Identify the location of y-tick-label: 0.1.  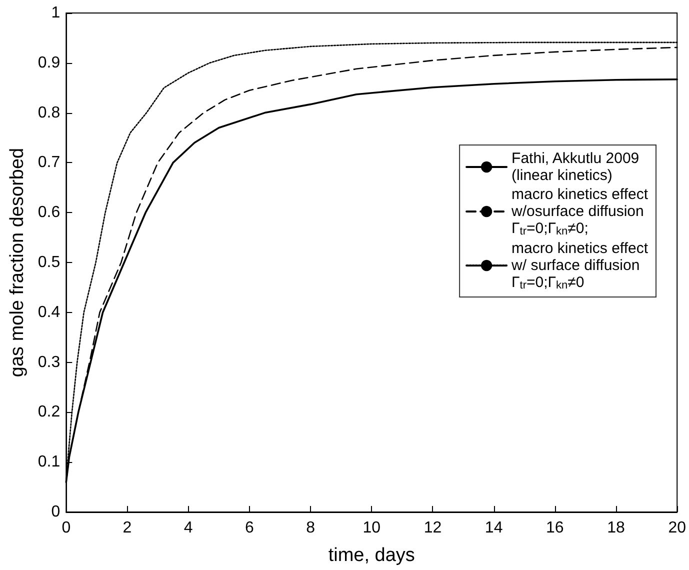
(49, 462).